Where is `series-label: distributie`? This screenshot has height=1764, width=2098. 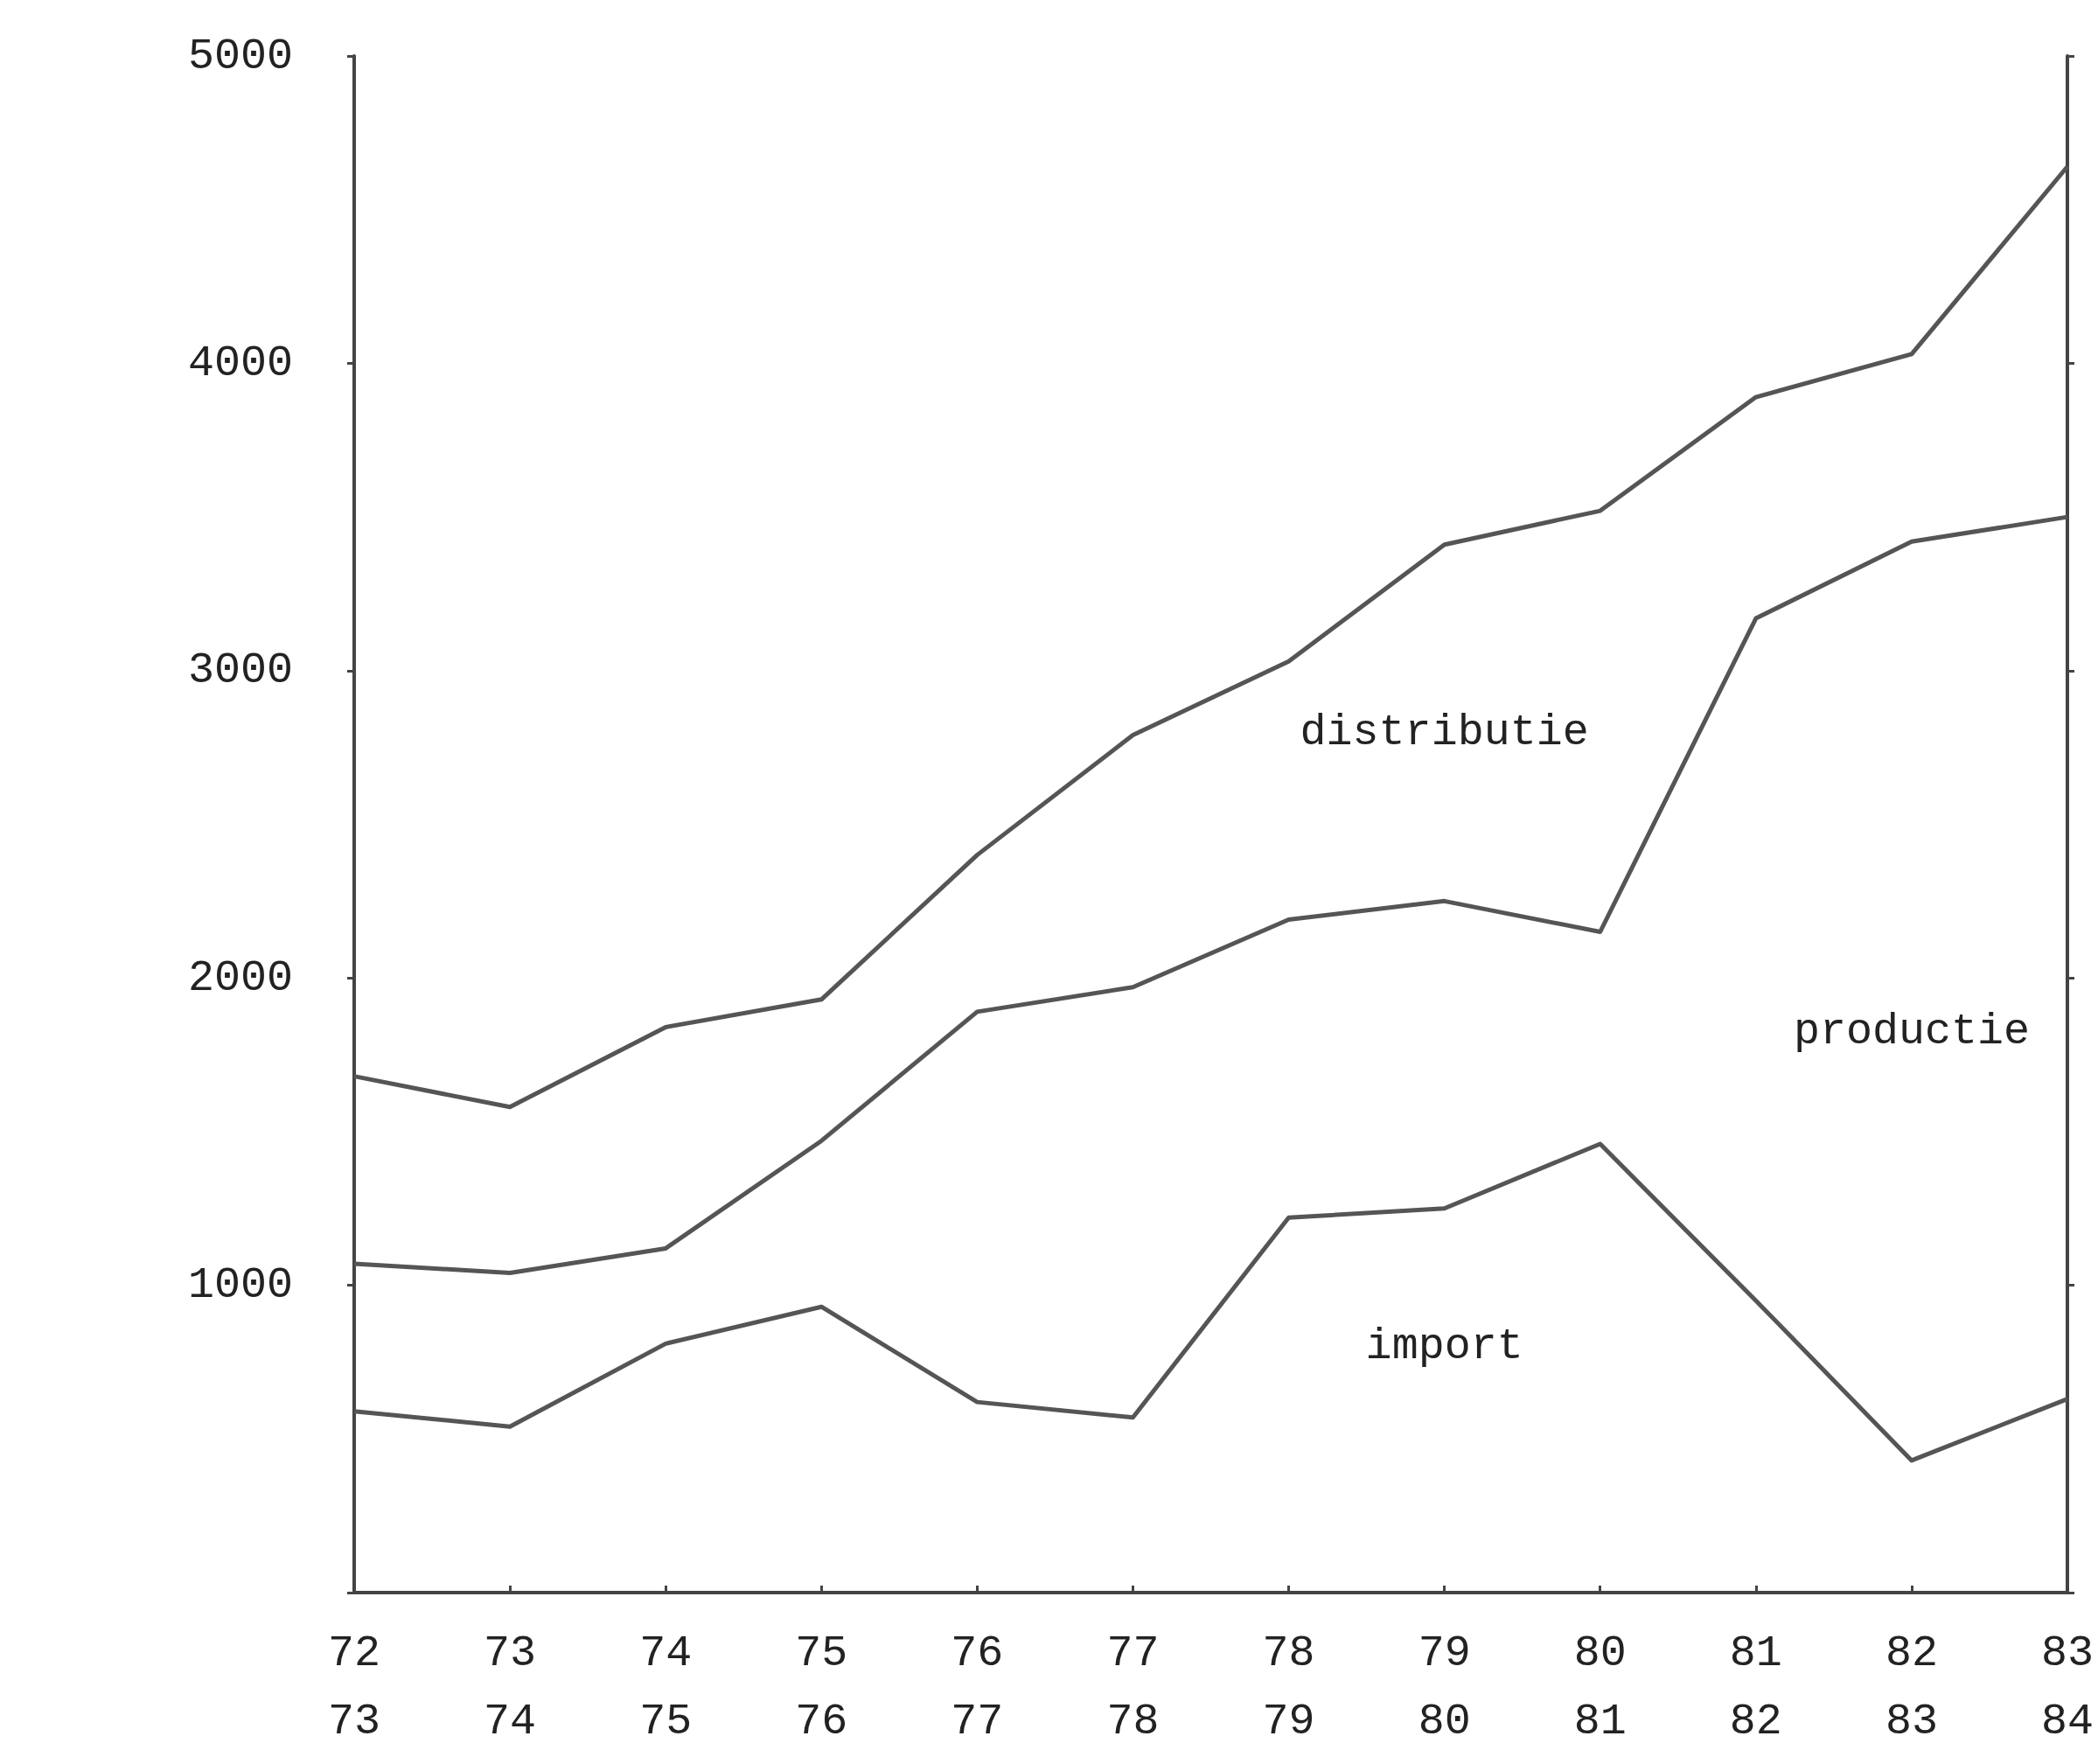 series-label: distributie is located at coordinates (1444, 732).